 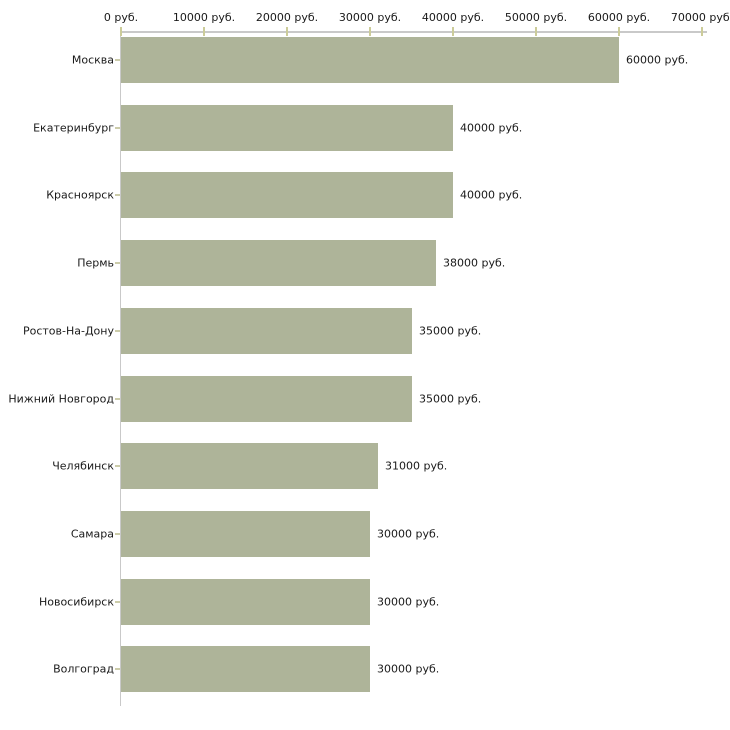 I want to click on category-label: Новосибирск, so click(x=76, y=602).